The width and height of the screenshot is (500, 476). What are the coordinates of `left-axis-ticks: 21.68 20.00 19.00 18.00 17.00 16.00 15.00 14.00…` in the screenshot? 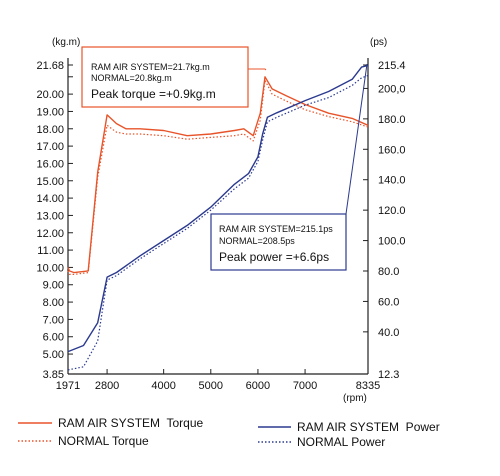 It's located at (54, 220).